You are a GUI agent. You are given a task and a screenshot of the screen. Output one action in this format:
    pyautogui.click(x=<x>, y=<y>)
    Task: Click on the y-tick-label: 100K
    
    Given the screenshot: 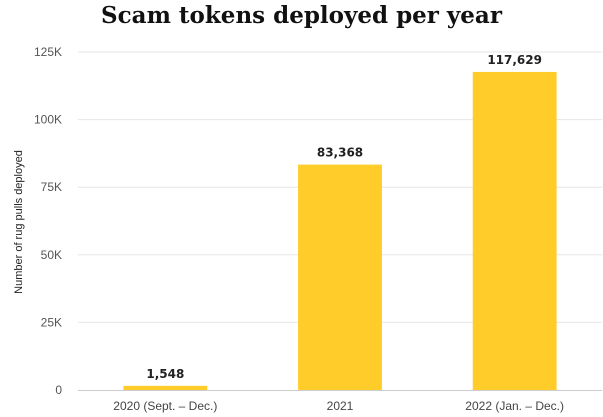 What is the action you would take?
    pyautogui.click(x=48, y=120)
    